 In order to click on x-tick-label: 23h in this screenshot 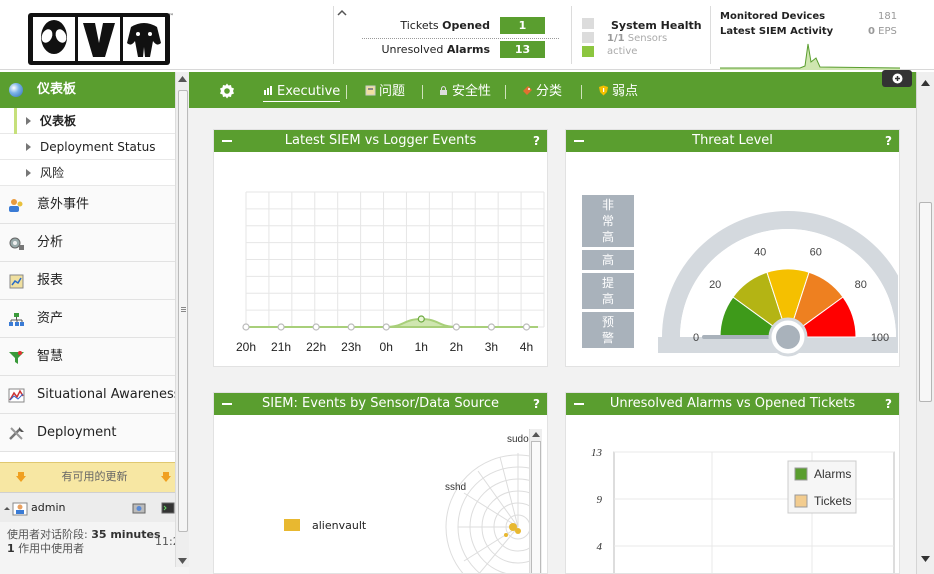, I will do `click(351, 347)`.